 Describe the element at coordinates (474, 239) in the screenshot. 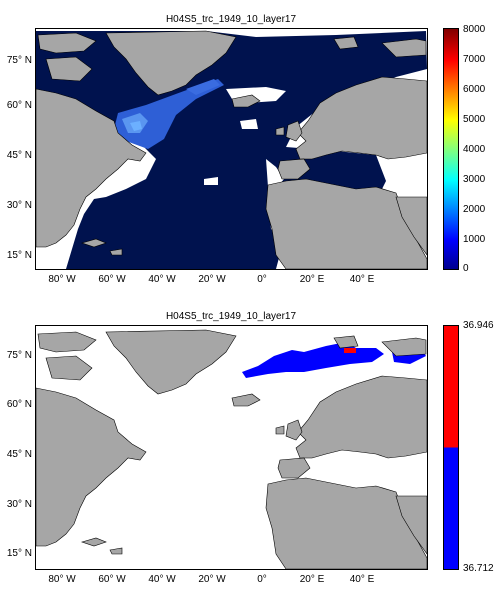

I see `colorbar-tick: 1000` at that location.